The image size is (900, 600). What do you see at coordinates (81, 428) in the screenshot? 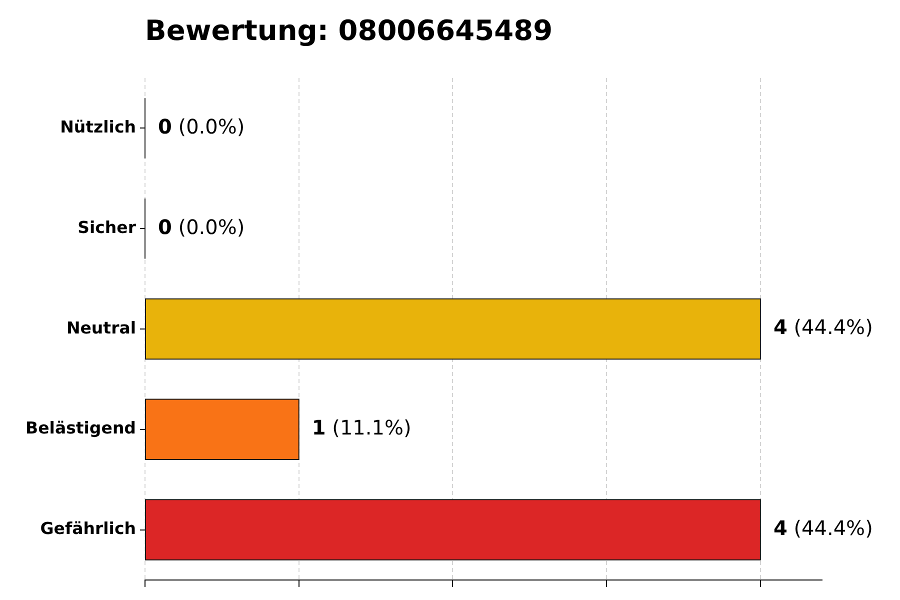
I see `y-tick-label: Belästigend` at bounding box center [81, 428].